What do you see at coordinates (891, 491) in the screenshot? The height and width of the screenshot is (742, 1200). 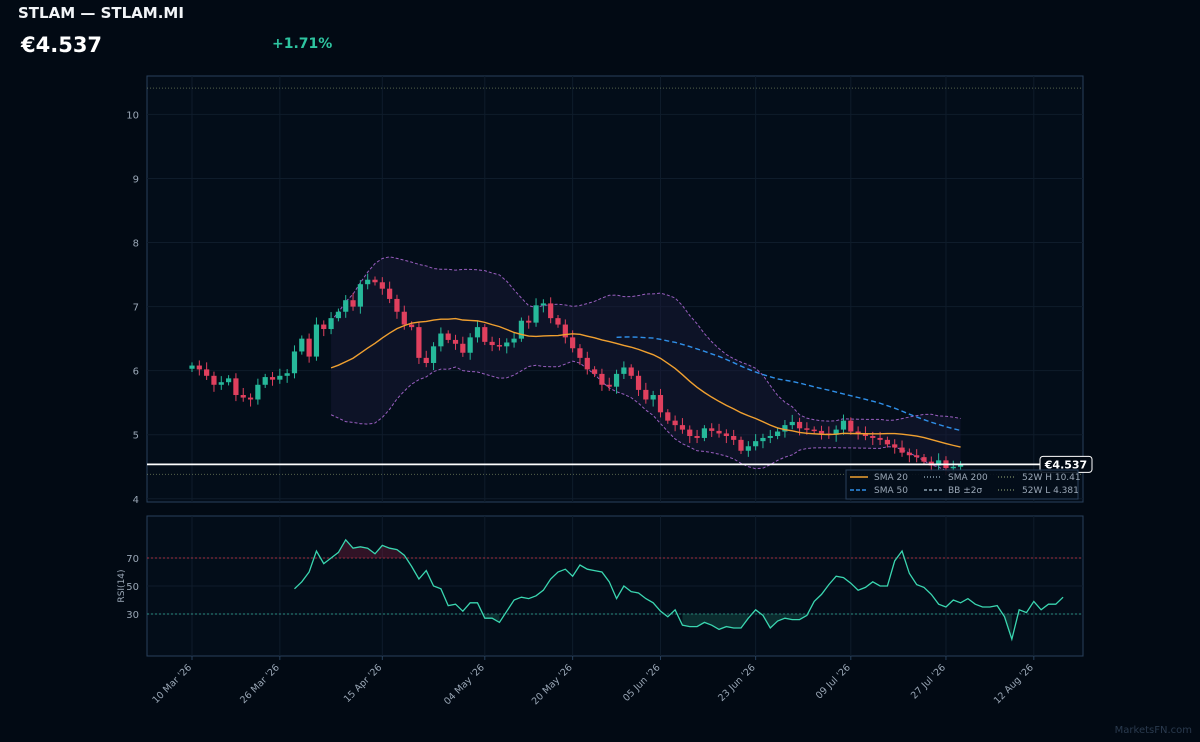 I see `legend-entry: SMA 50` at bounding box center [891, 491].